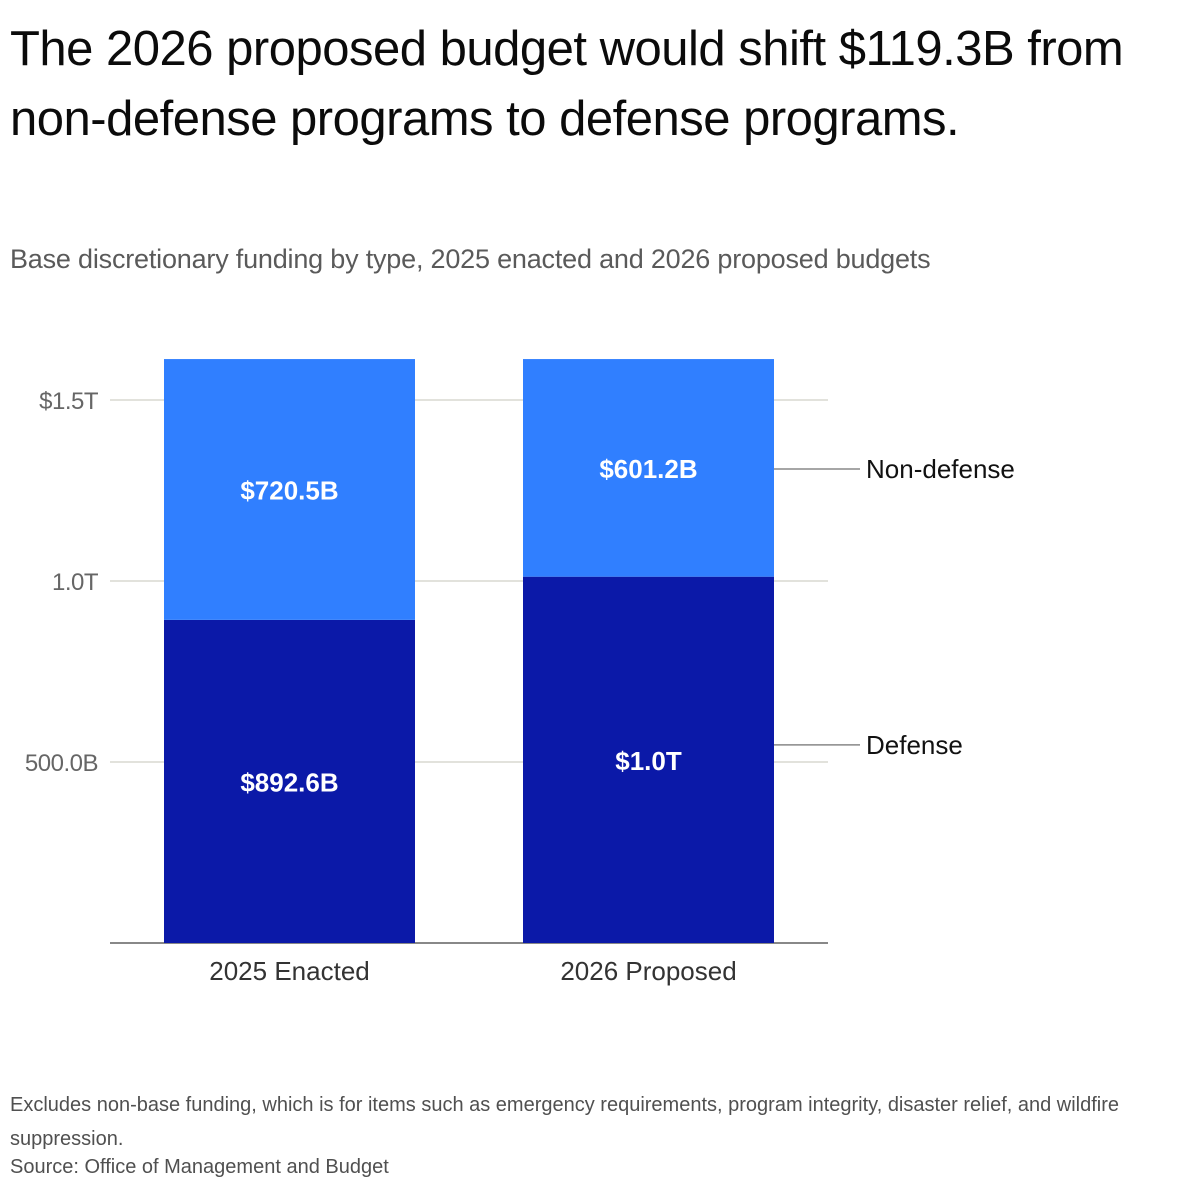 This screenshot has width=1188, height=1200. What do you see at coordinates (914, 745) in the screenshot?
I see `legend-label-defense: Defense` at bounding box center [914, 745].